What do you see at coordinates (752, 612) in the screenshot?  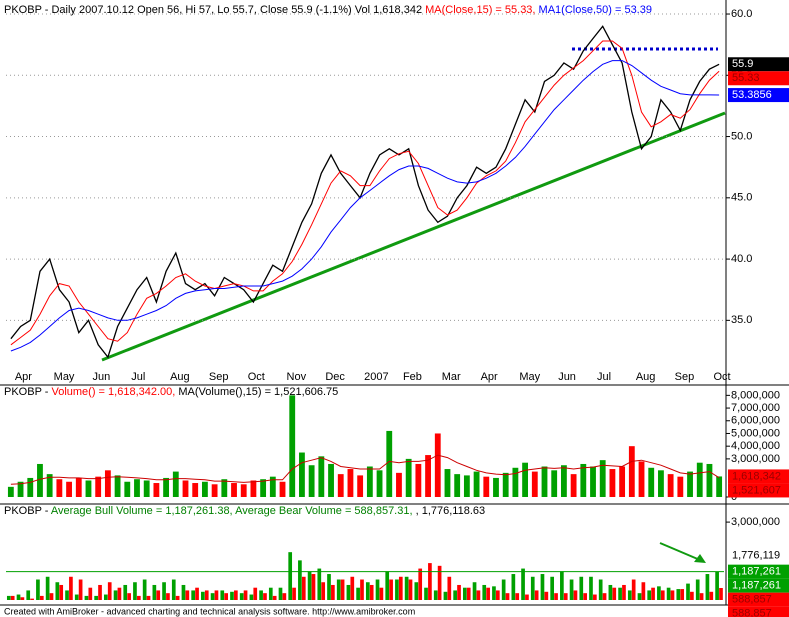 I see `value-marker-label: 588,857` at bounding box center [752, 612].